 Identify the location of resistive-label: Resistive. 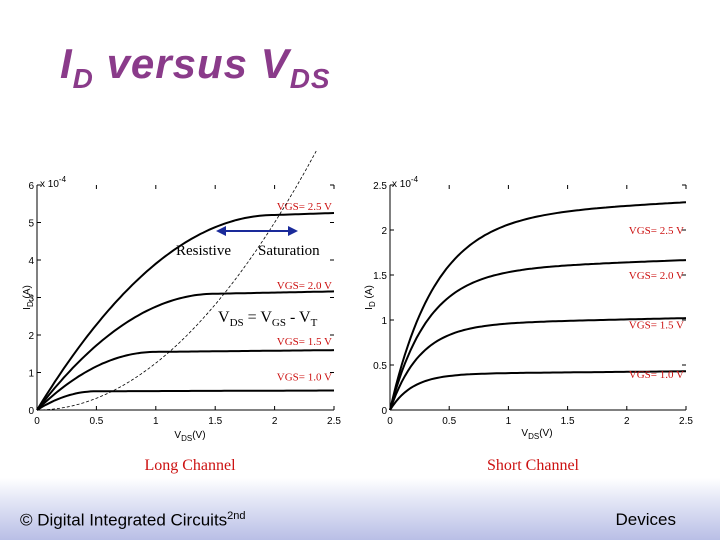
(203, 251).